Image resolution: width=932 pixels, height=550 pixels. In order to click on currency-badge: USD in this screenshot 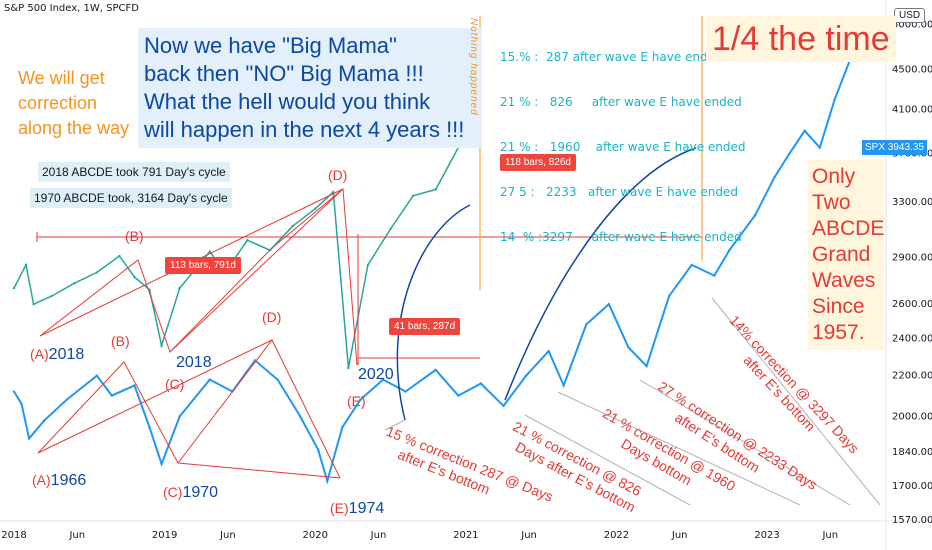, I will do `click(910, 15)`.